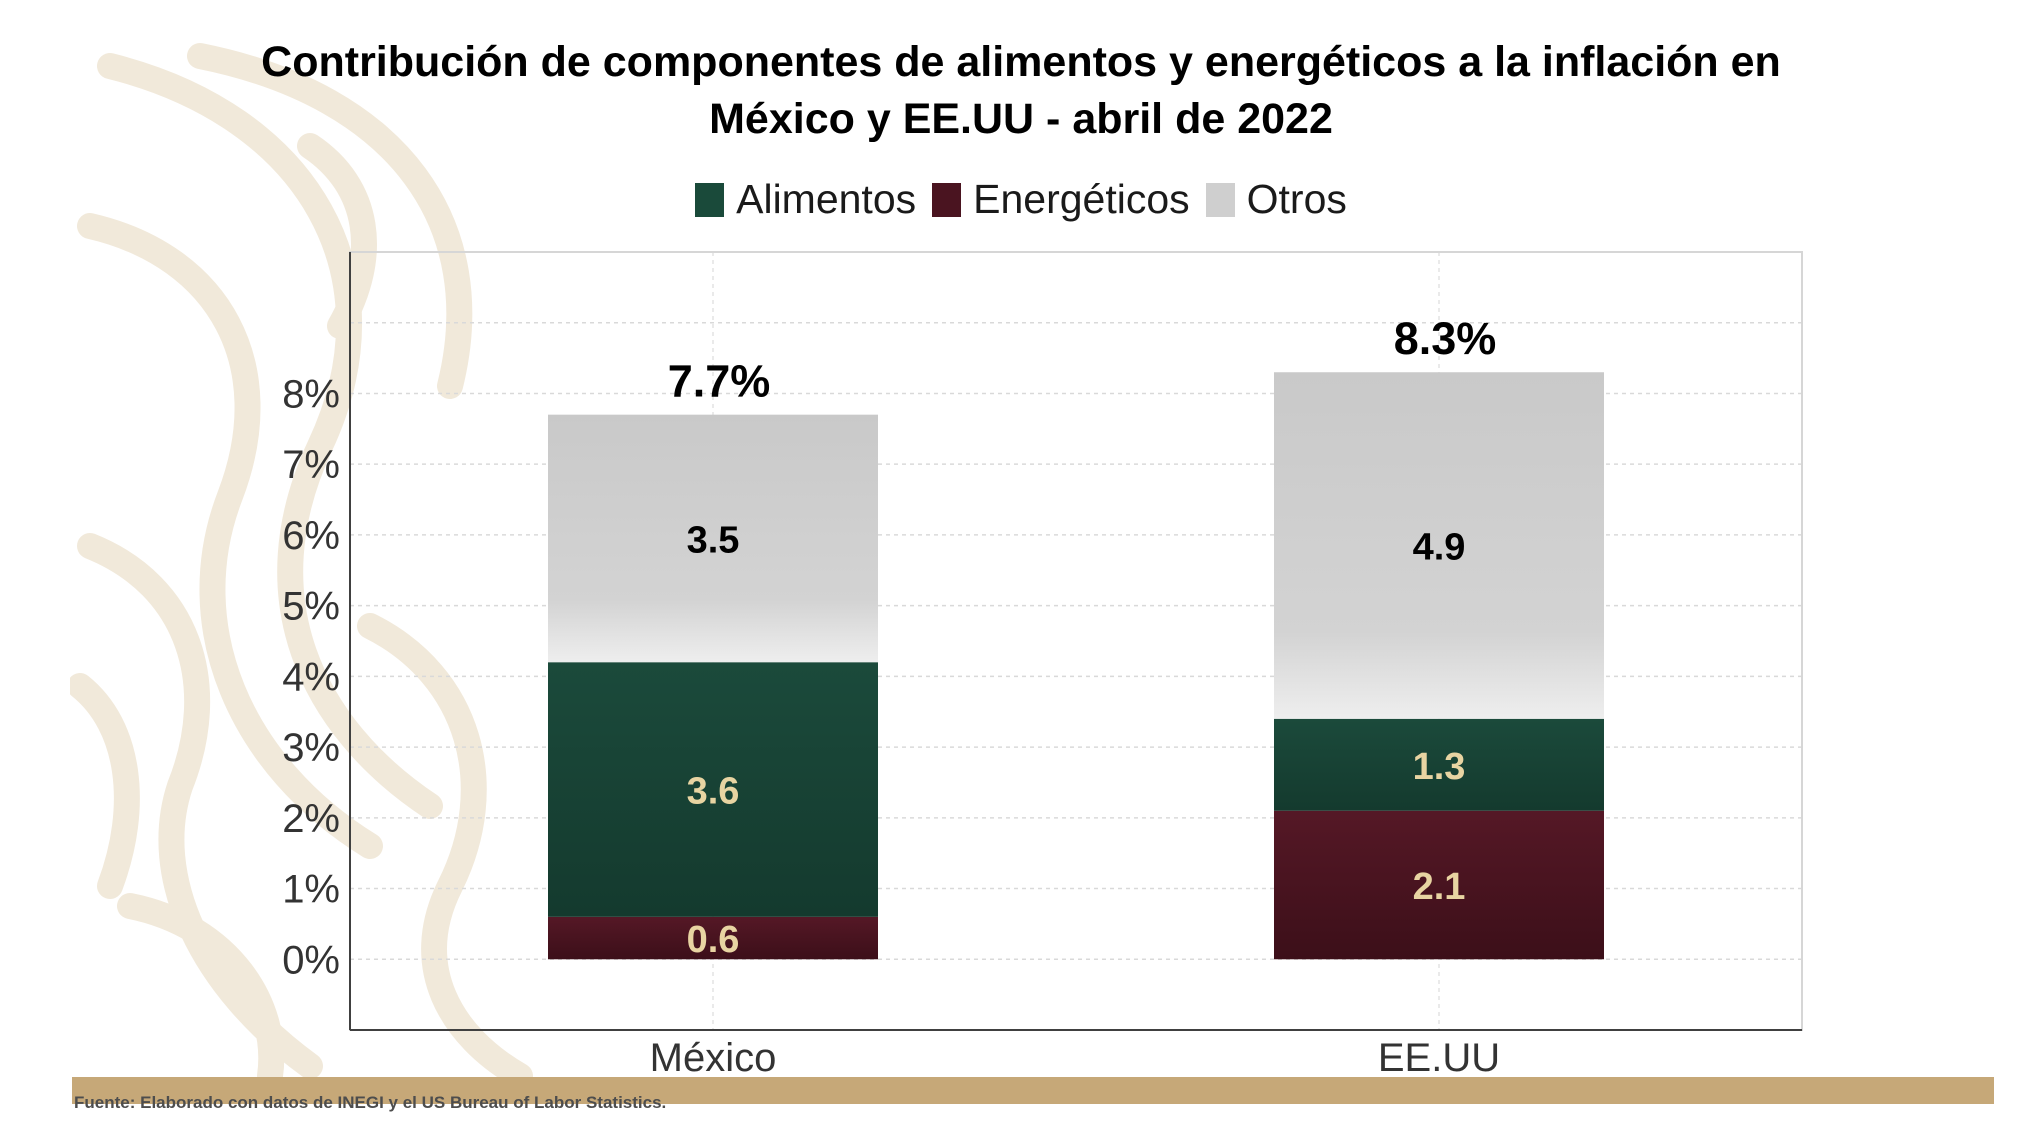 The height and width of the screenshot is (1144, 2042). What do you see at coordinates (719, 381) in the screenshot?
I see `total-label: 7.7%` at bounding box center [719, 381].